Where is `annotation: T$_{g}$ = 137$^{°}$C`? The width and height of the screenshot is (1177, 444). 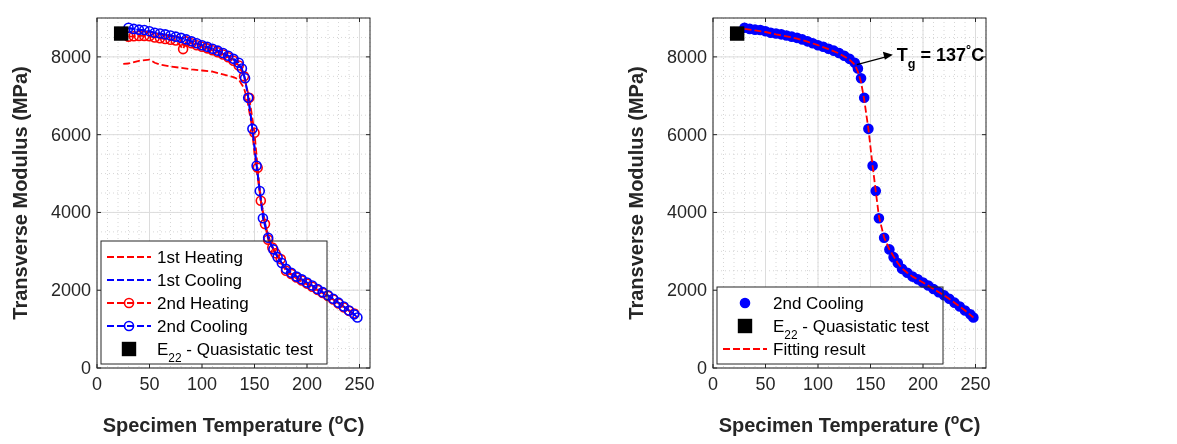
annotation: T$_{g}$ = 137$^{°}$C is located at coordinates (940, 56).